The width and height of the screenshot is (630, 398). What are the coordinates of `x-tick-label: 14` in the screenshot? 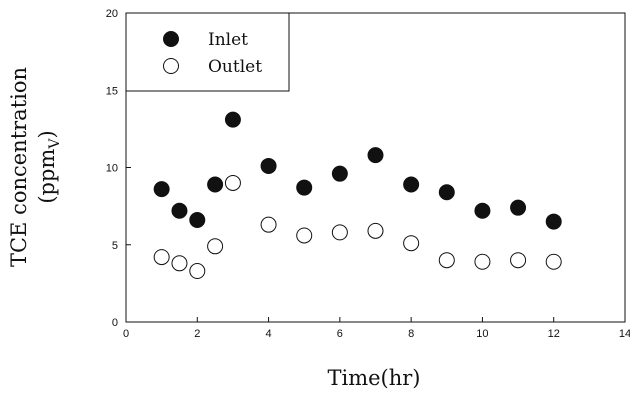 It's located at (624, 334).